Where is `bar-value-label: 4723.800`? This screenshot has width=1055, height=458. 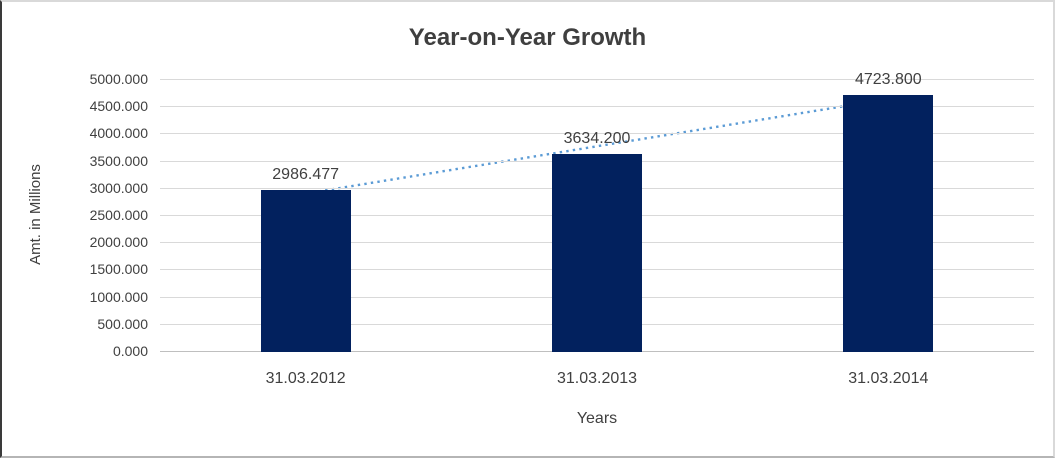 bar-value-label: 4723.800 is located at coordinates (888, 80).